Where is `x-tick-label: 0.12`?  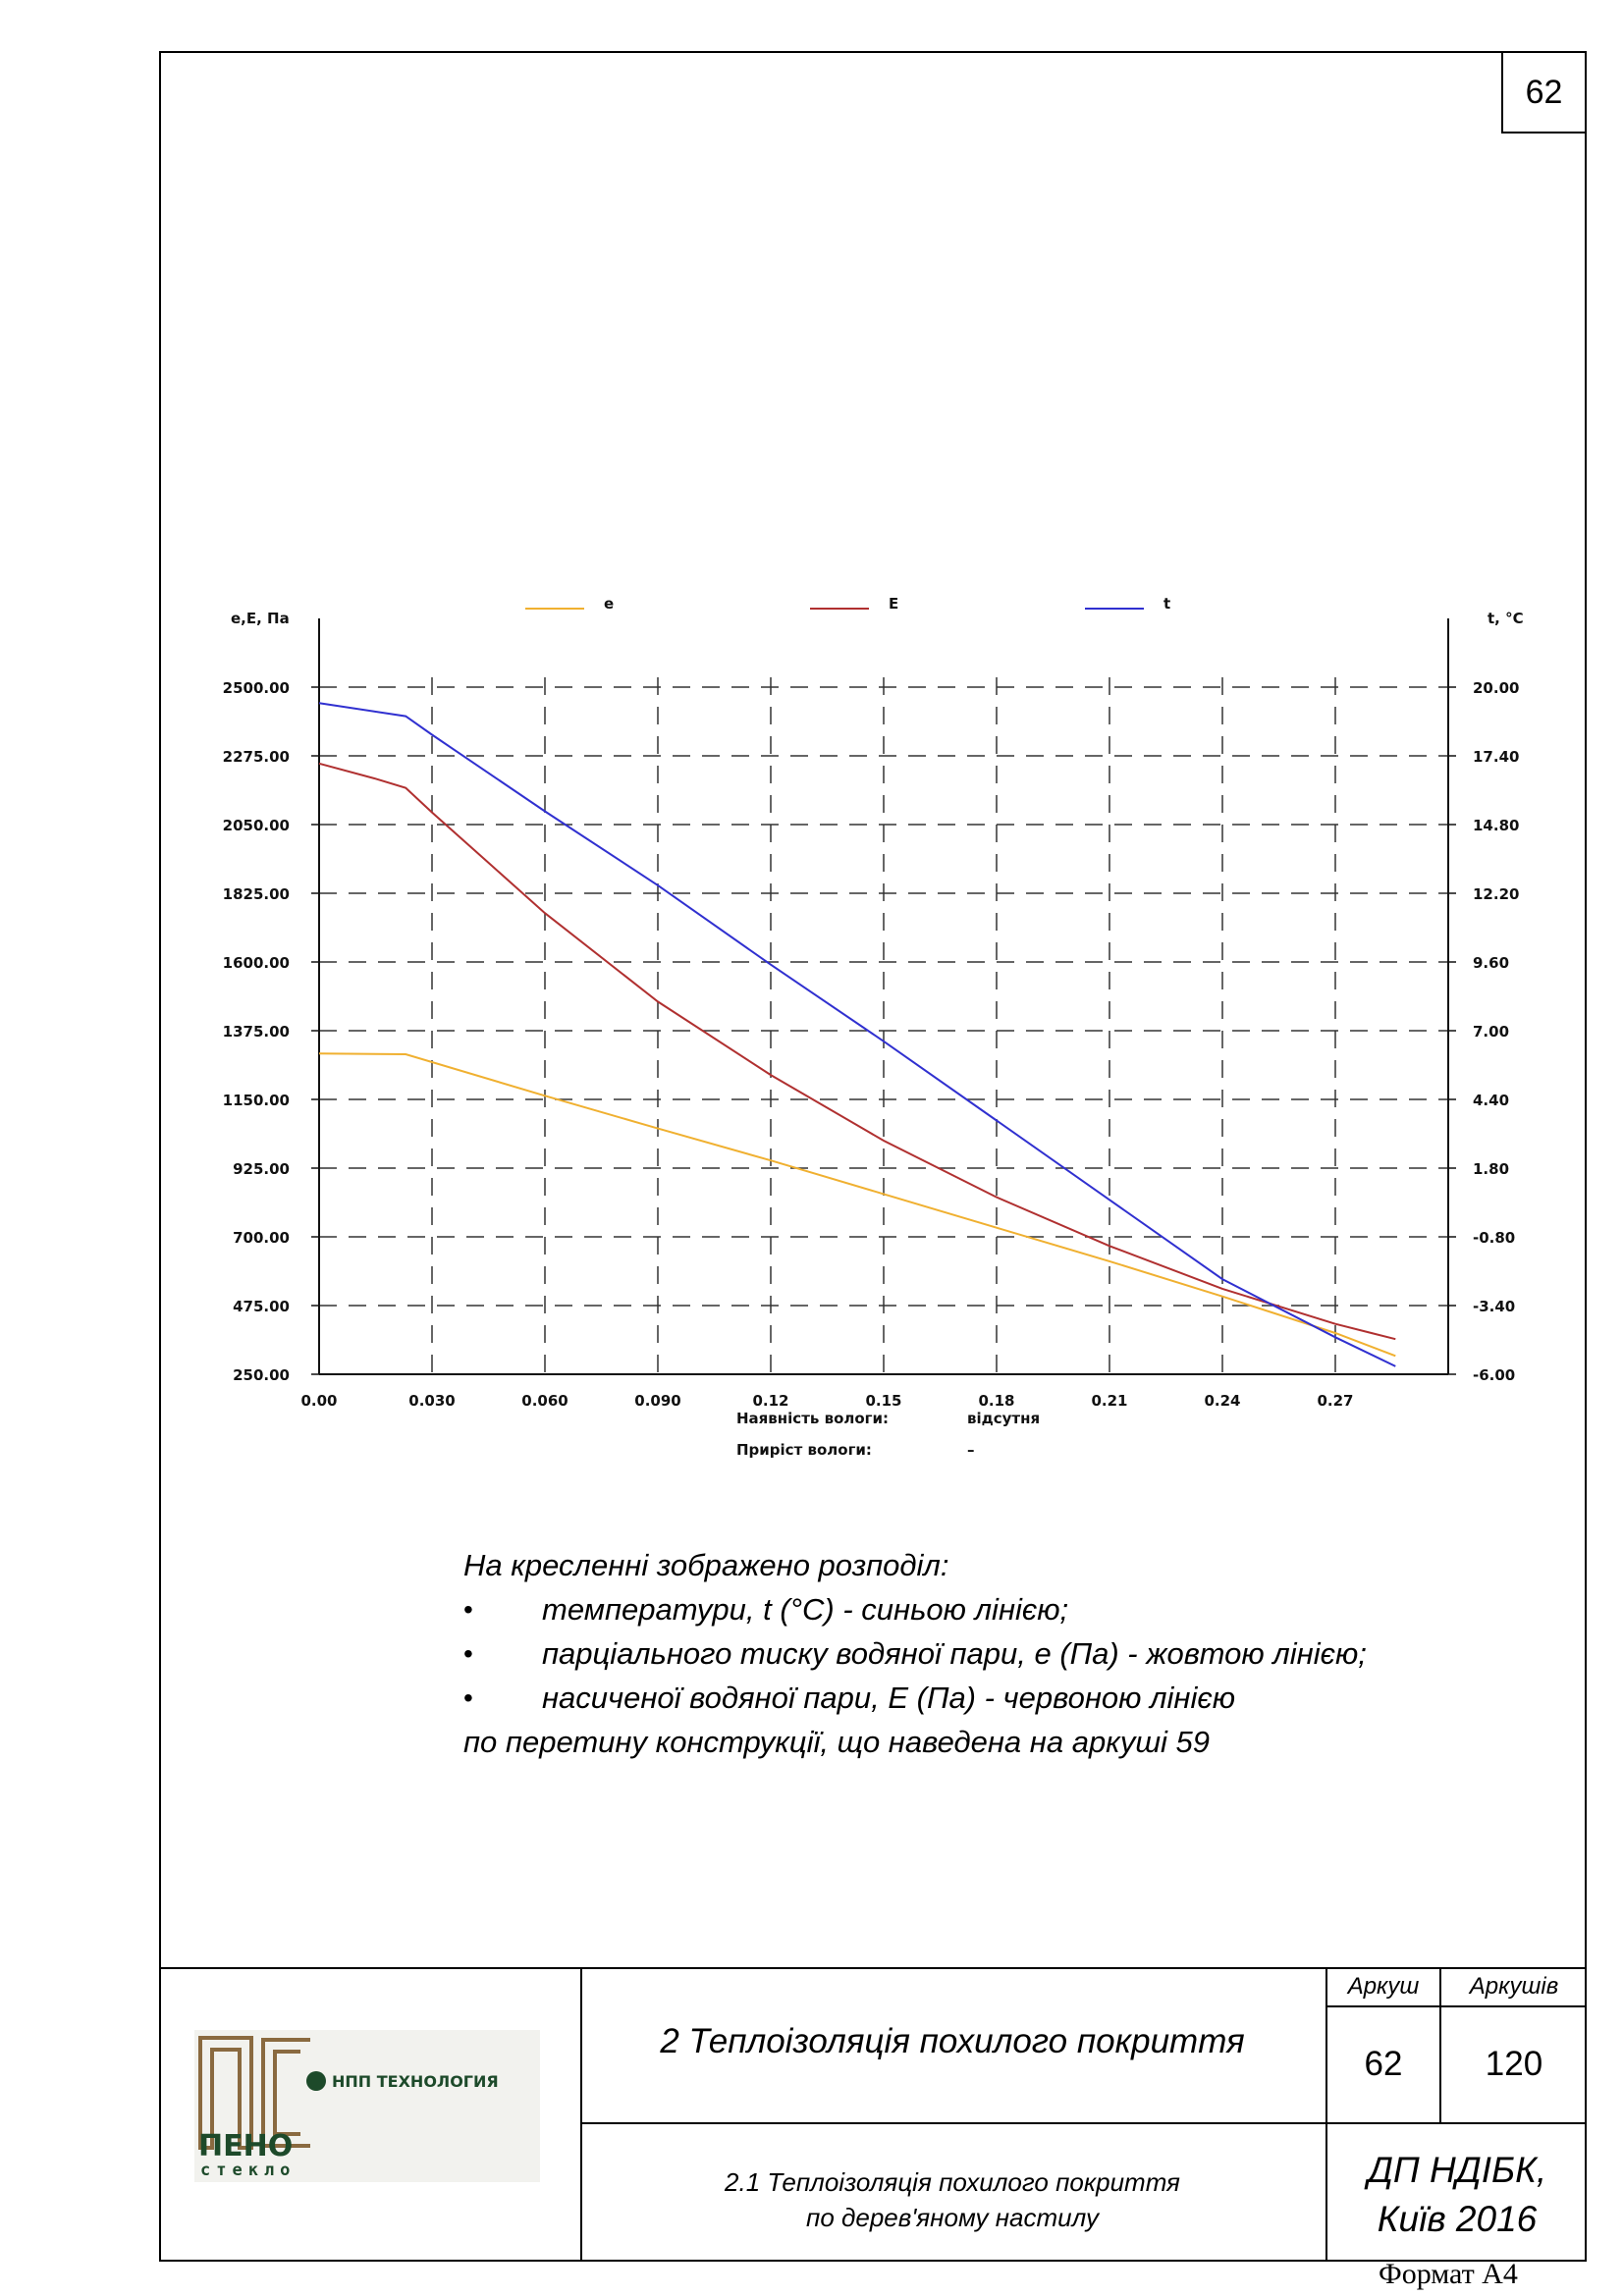
x-tick-label: 0.12 is located at coordinates (770, 1401).